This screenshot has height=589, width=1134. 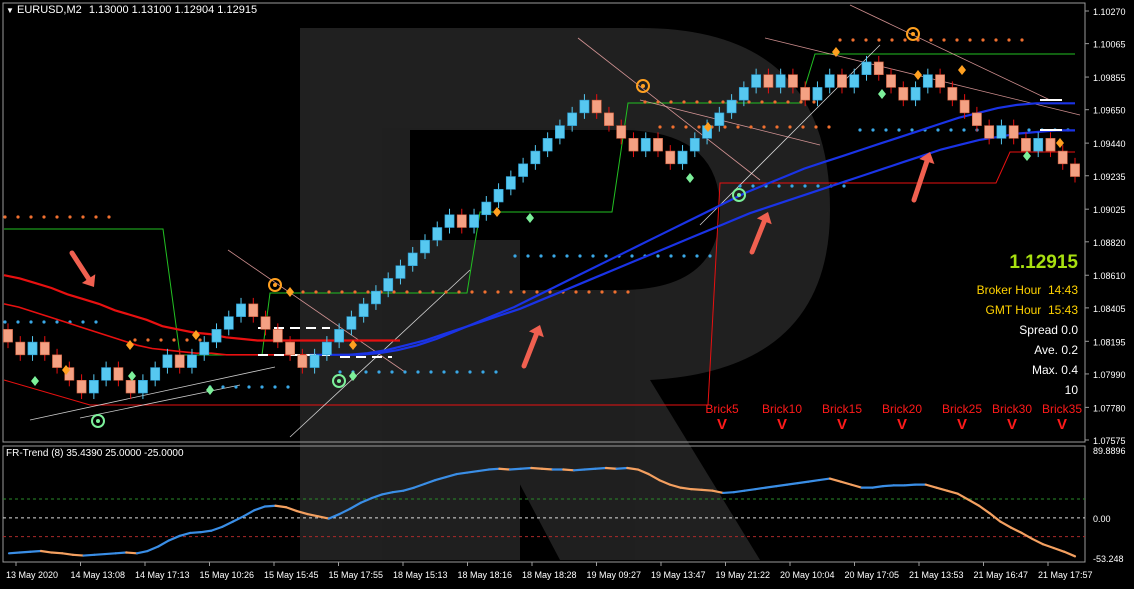 I want to click on time-axis-label: 20 May 17:05, so click(x=872, y=575).